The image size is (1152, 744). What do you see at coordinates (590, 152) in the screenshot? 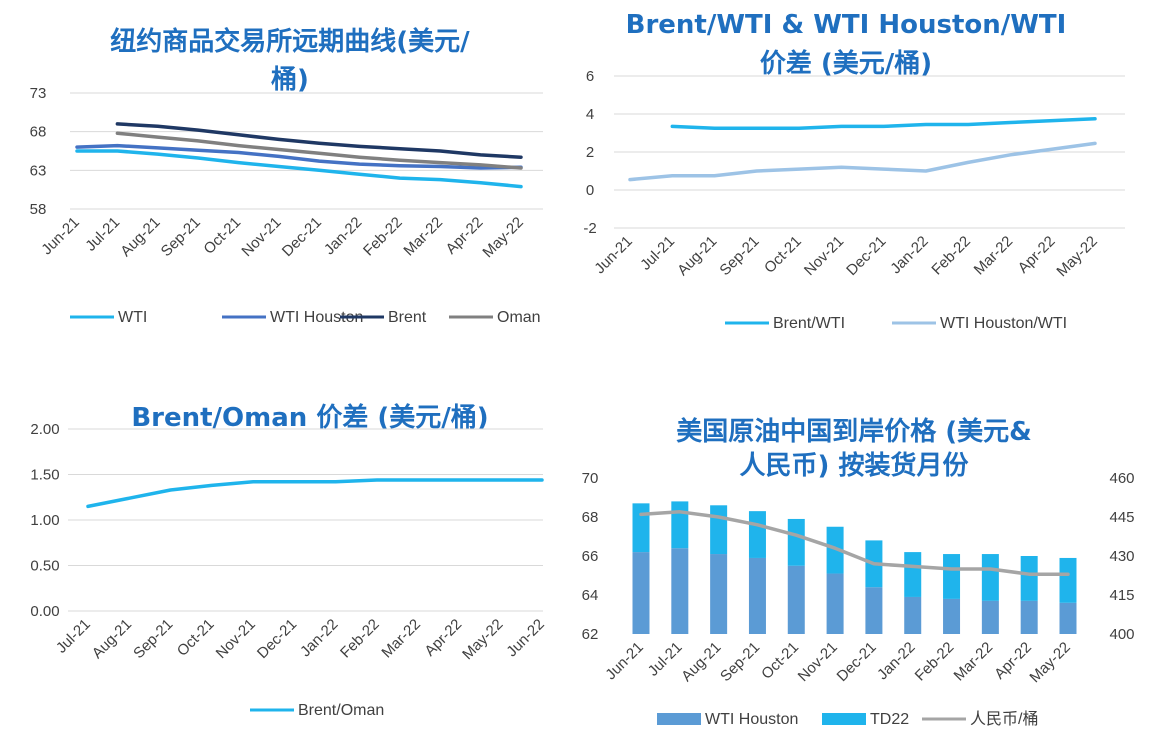
I see `y-tick-label: 2` at bounding box center [590, 152].